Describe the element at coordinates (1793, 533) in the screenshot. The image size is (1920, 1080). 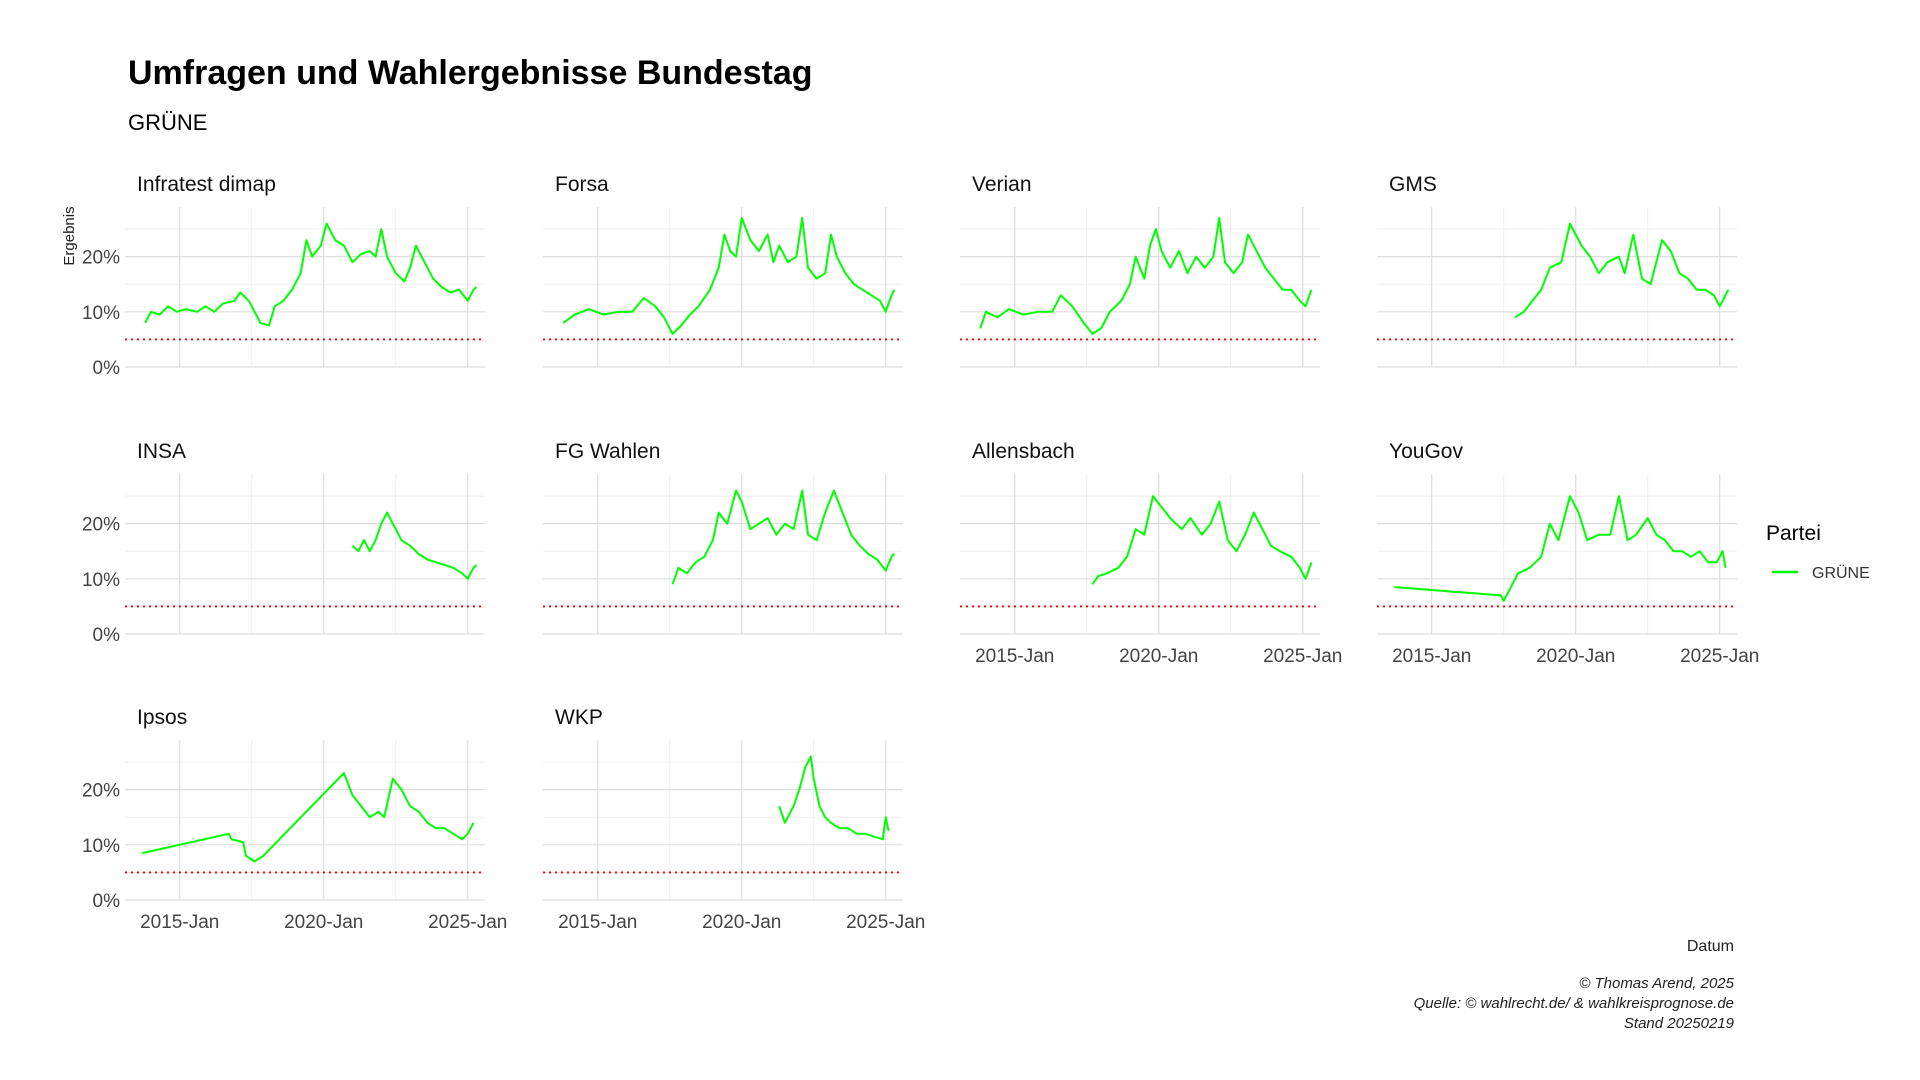
I see `legend-title: Partei` at that location.